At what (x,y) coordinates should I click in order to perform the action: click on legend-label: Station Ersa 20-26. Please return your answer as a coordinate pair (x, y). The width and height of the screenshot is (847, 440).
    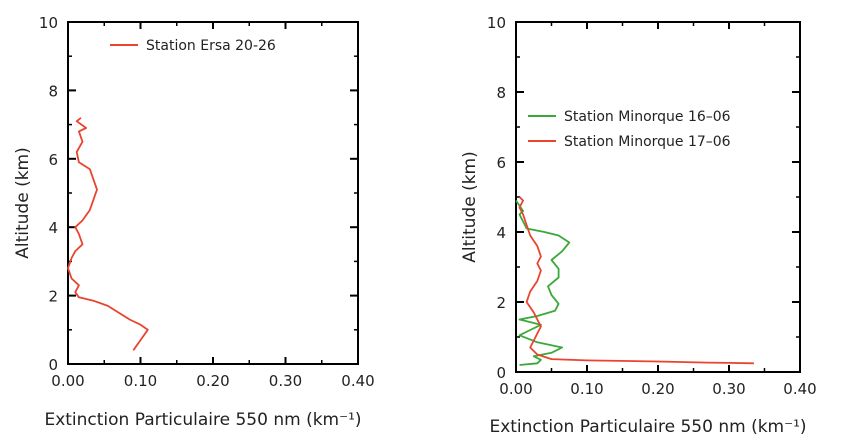
    Looking at the image, I should click on (211, 46).